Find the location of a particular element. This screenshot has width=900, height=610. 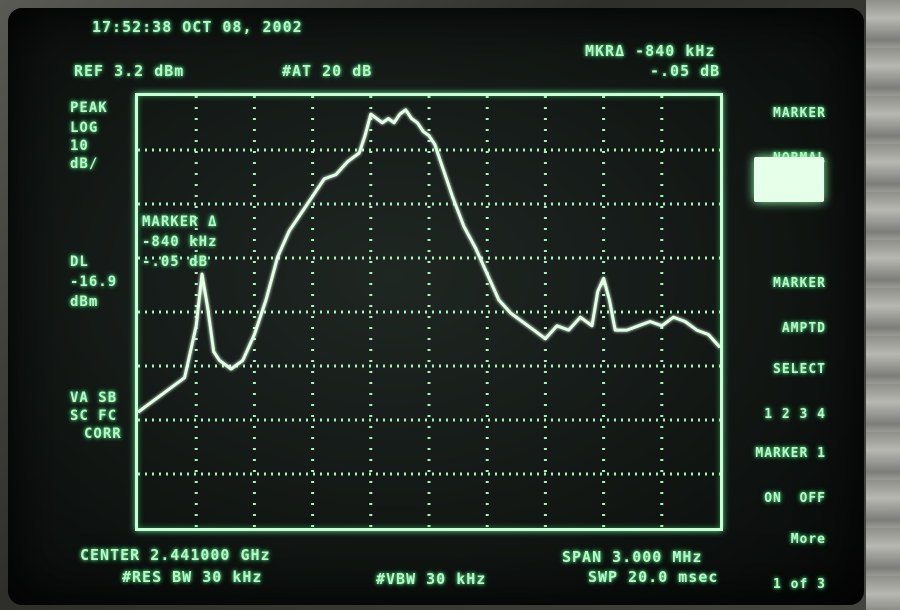

reference-level: REF 3.2 dBm is located at coordinates (129, 71).